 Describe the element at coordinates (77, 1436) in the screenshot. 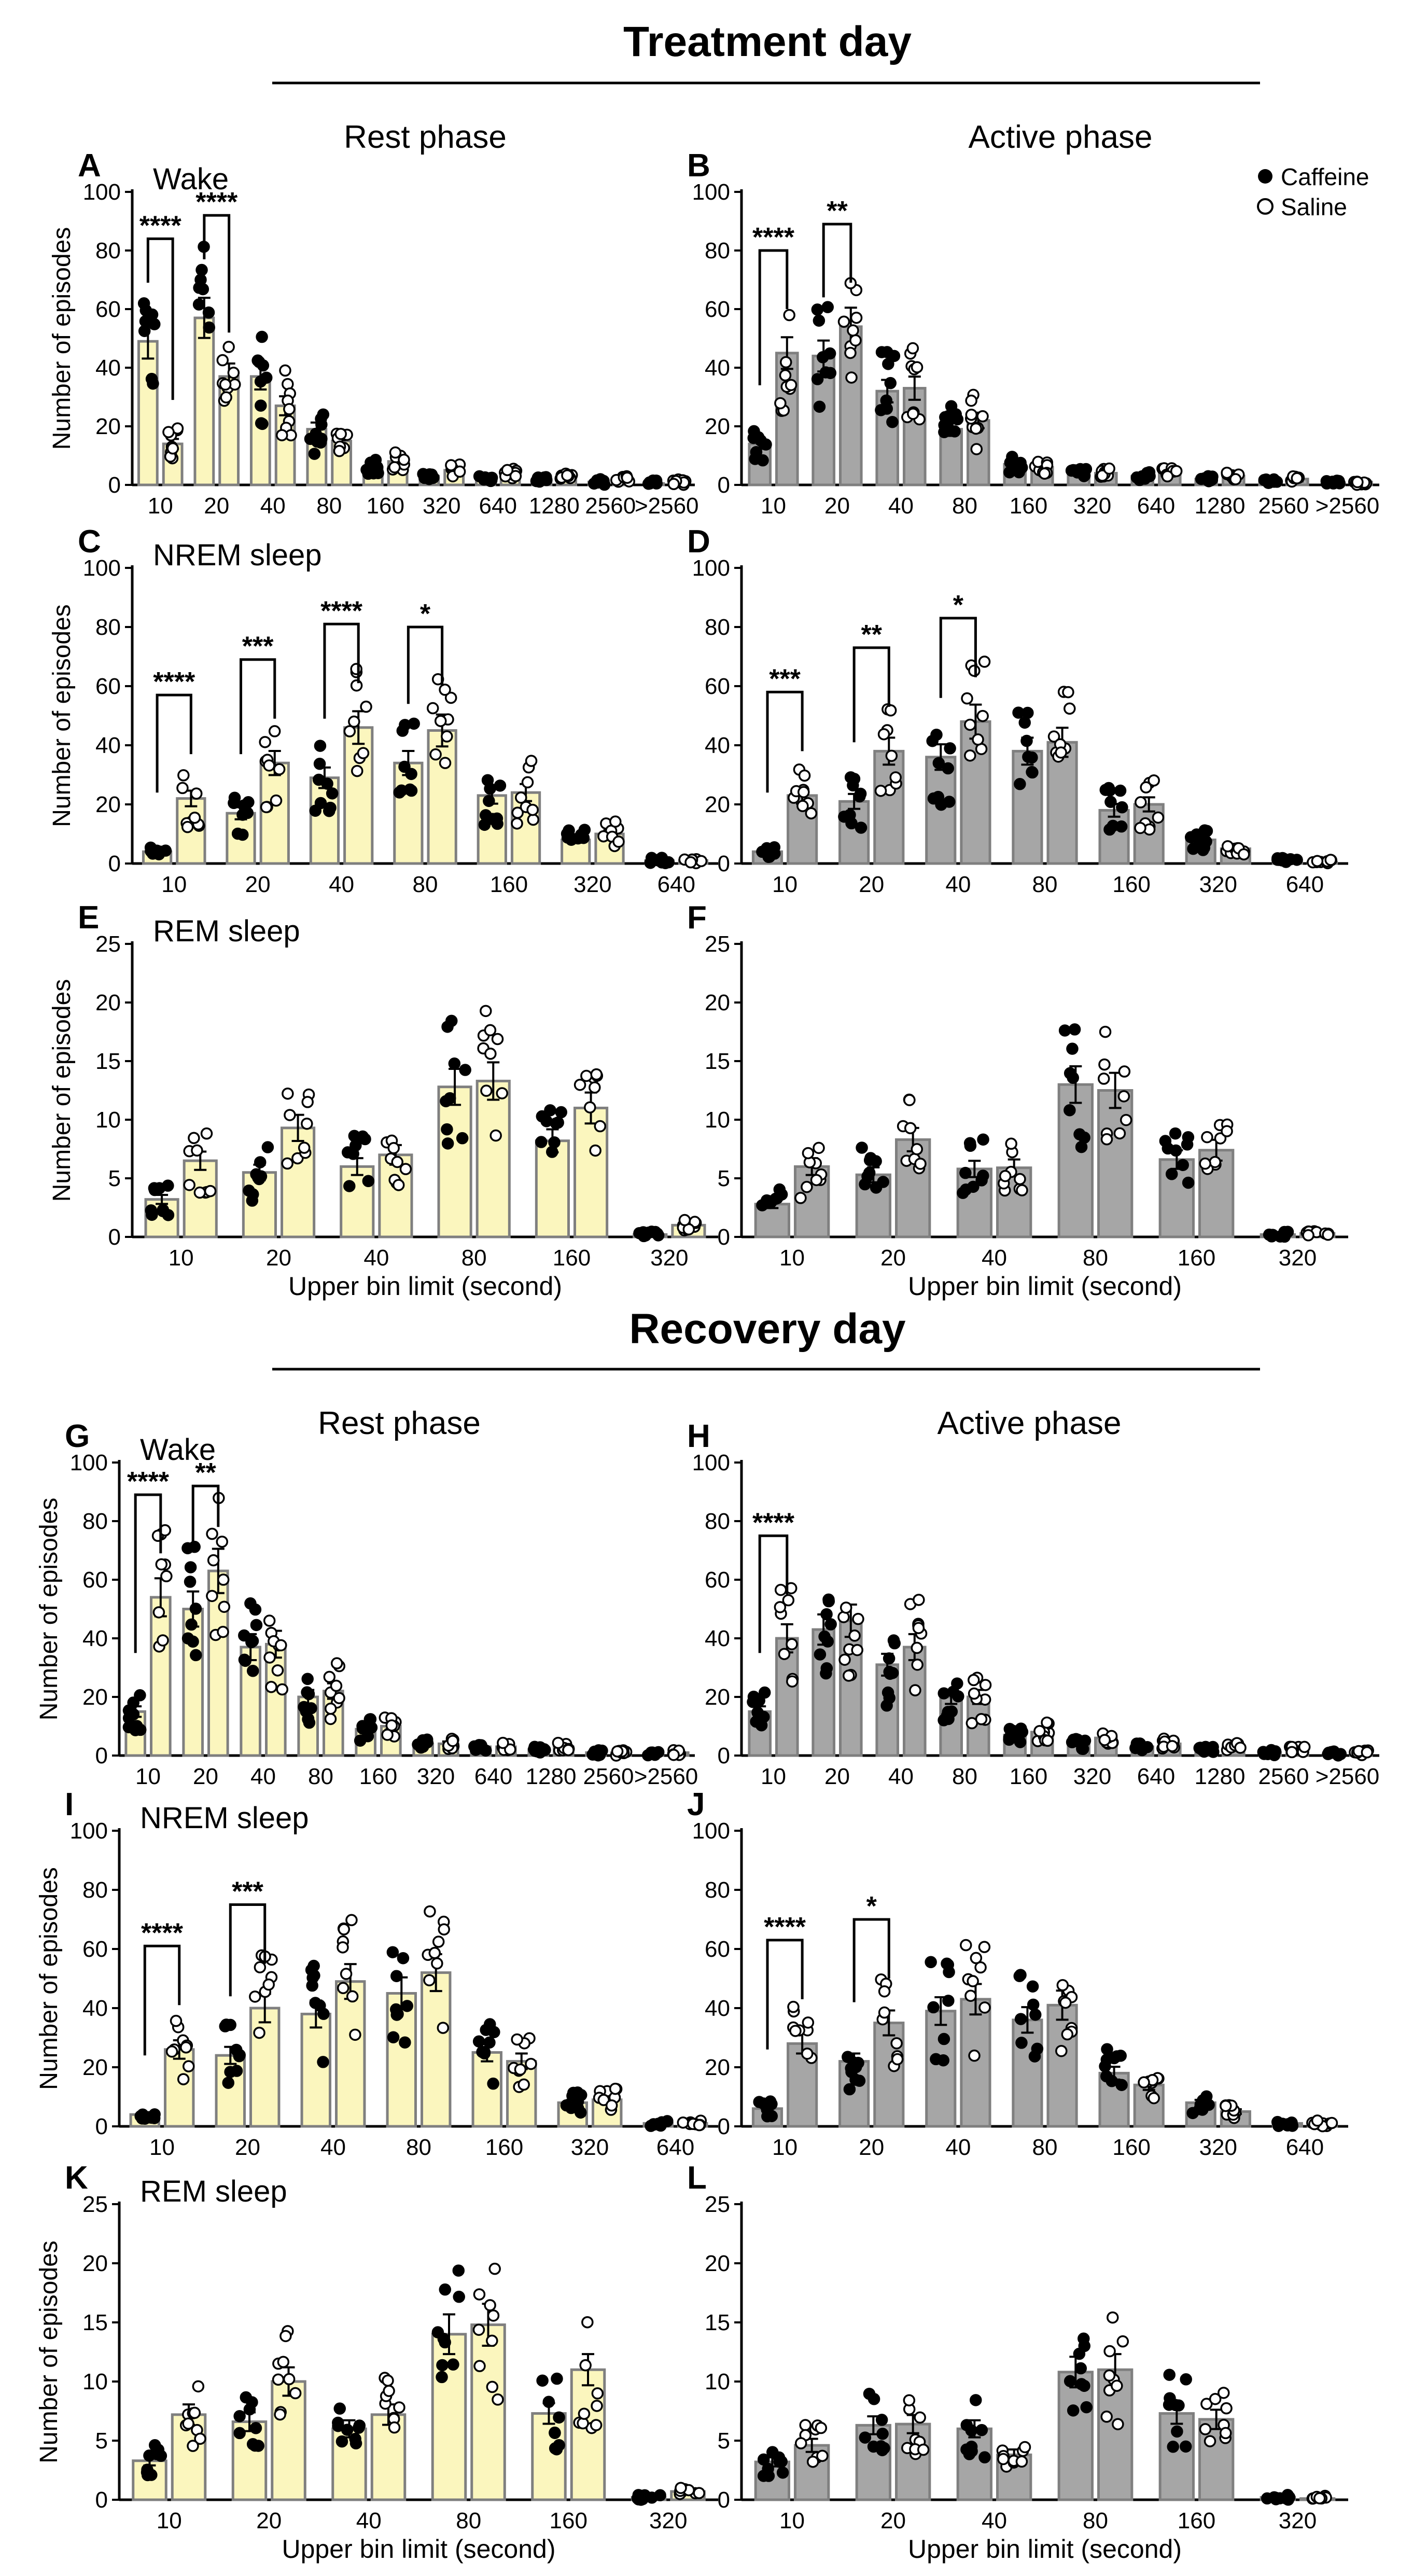

I see `panel-letter: G` at that location.